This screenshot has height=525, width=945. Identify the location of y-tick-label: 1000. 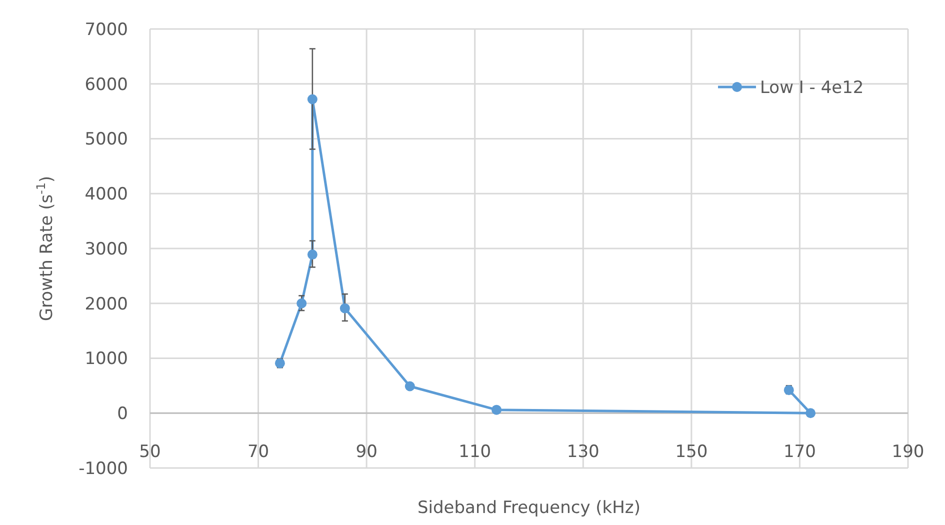
(106, 359).